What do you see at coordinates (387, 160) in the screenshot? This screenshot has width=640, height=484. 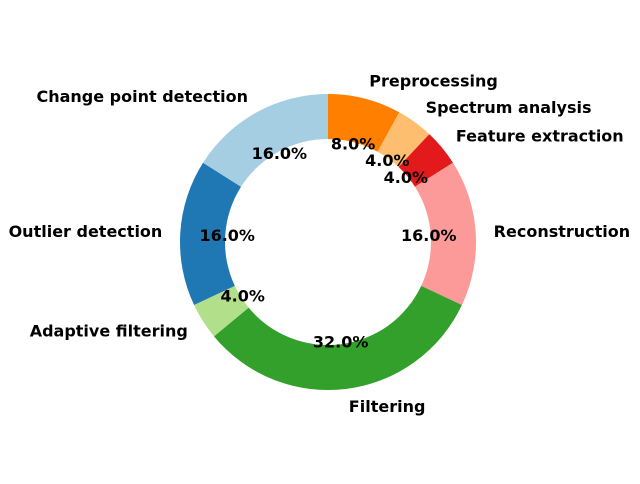 I see `percent-label-spectrum-analysis: 4.0%` at bounding box center [387, 160].